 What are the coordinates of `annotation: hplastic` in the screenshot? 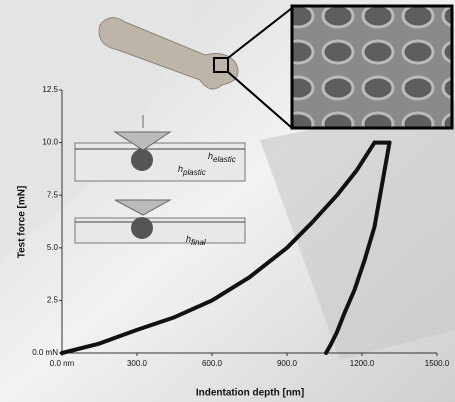 It's located at (192, 170).